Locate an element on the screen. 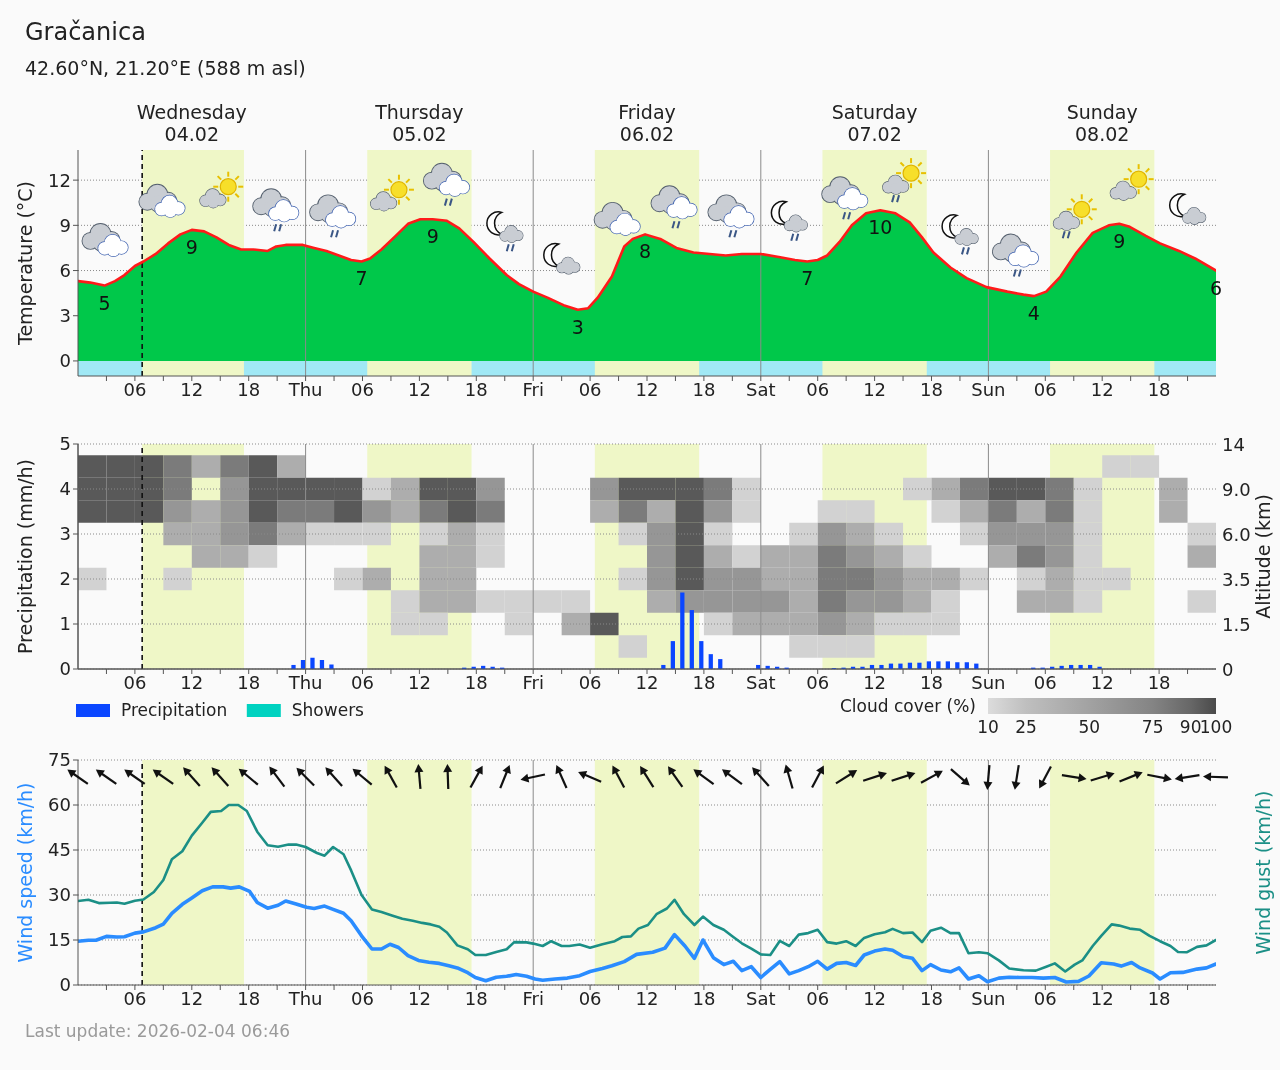 The width and height of the screenshot is (1280, 1070). annotation: 10 is located at coordinates (880, 227).